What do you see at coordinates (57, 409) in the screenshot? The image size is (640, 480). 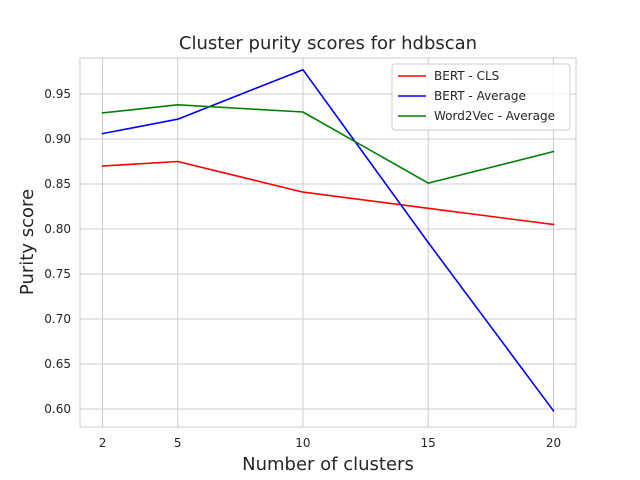 I see `y-tick-label: 0.60` at bounding box center [57, 409].